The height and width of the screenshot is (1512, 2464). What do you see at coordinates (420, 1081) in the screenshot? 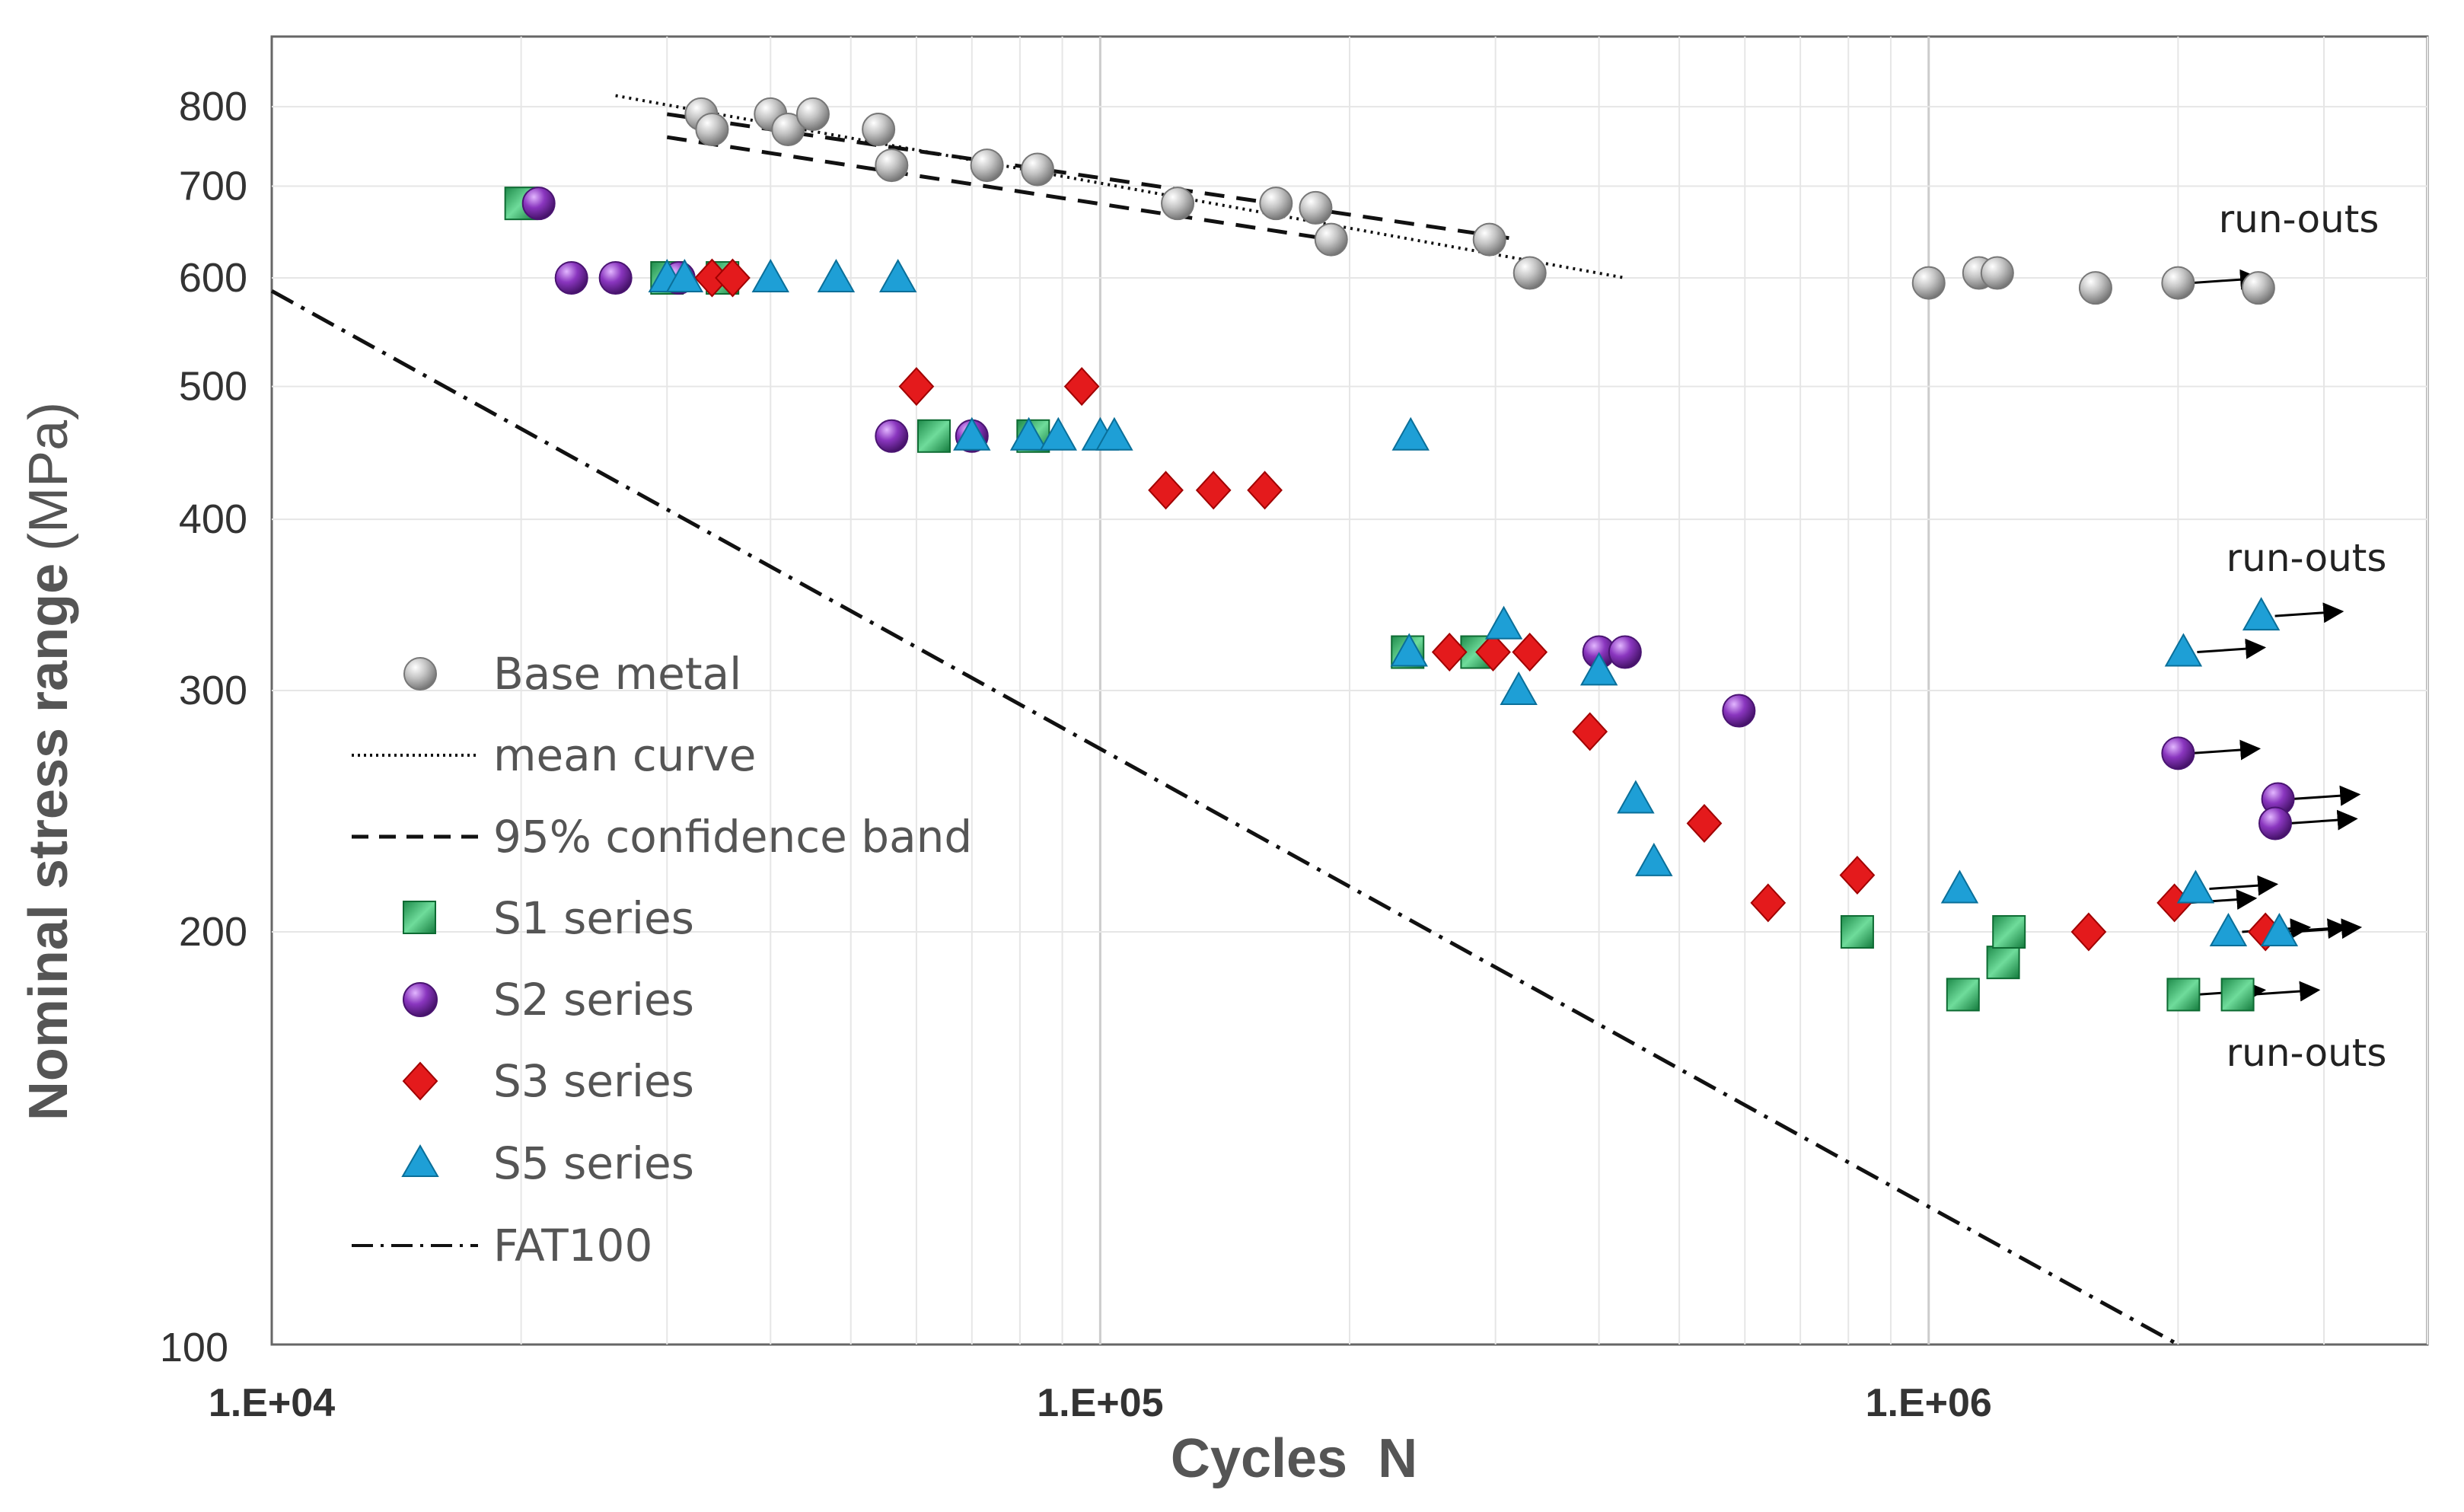
I see `legend-marker-s3` at bounding box center [420, 1081].